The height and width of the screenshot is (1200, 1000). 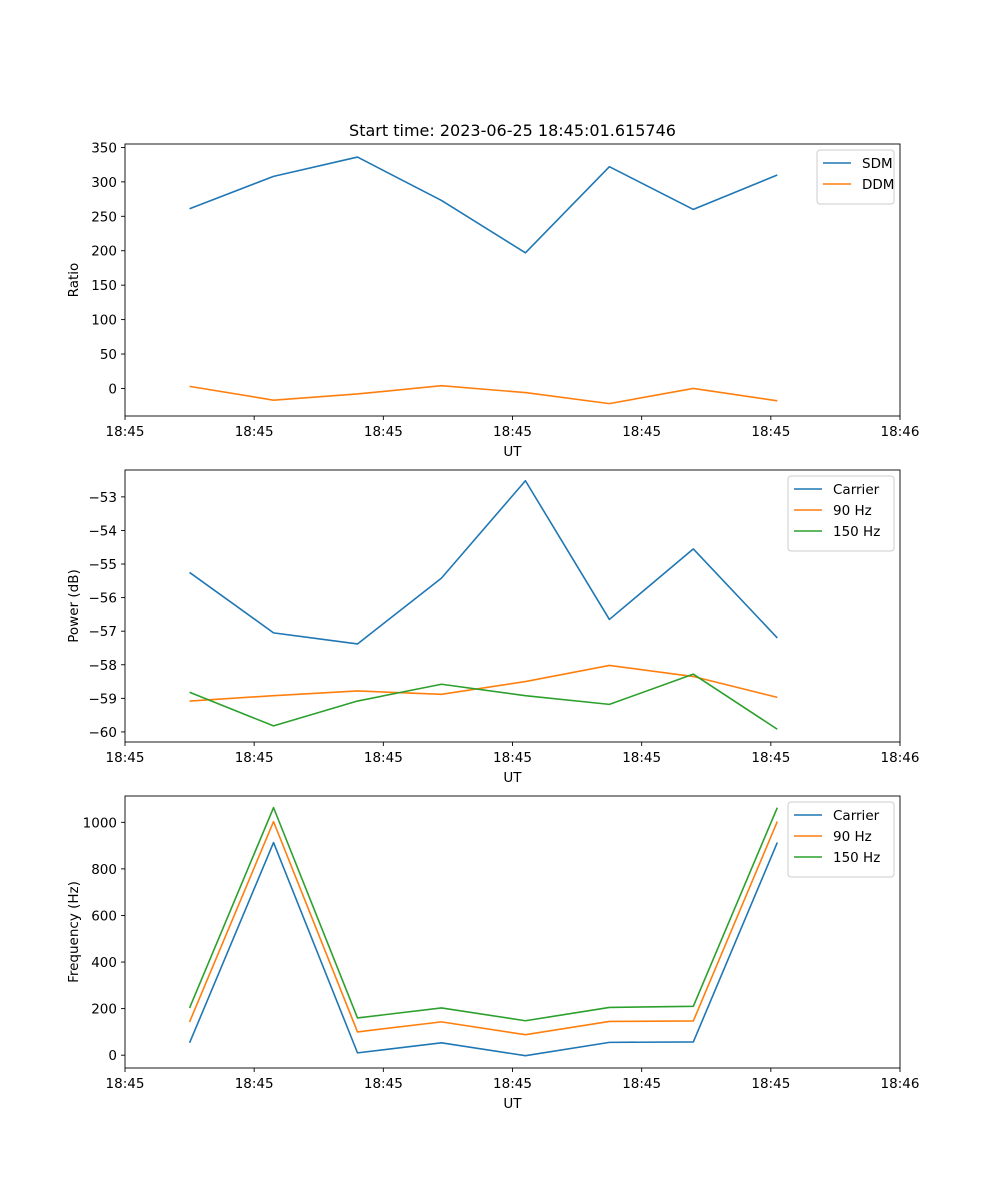 What do you see at coordinates (856, 858) in the screenshot?
I see `frequency-legend-label: 150 Hz` at bounding box center [856, 858].